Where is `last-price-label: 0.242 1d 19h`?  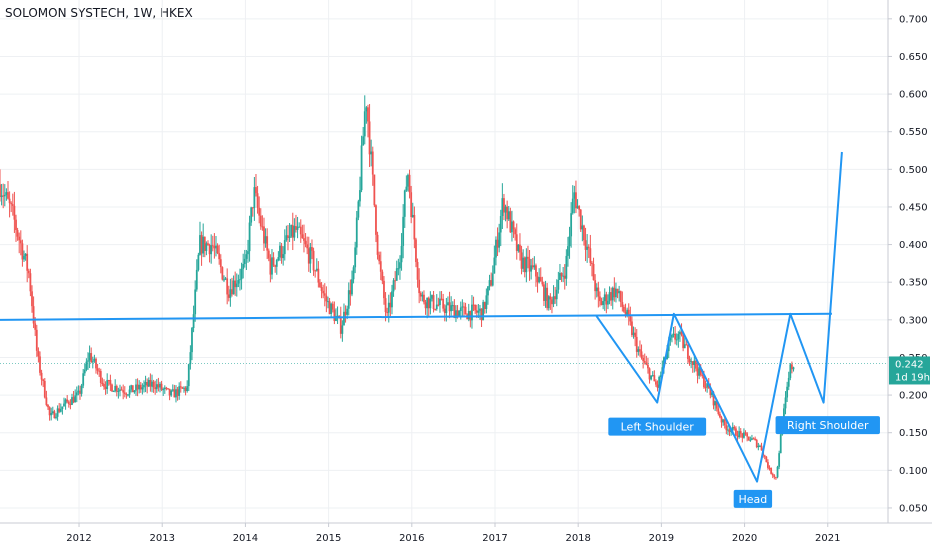
last-price-label: 0.242 1d 19h is located at coordinates (465, 370).